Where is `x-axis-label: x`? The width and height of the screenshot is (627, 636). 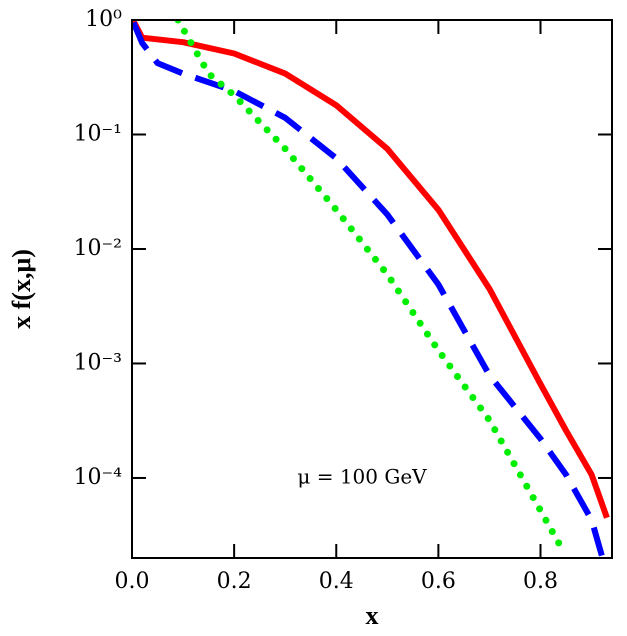 x-axis-label: x is located at coordinates (372, 615).